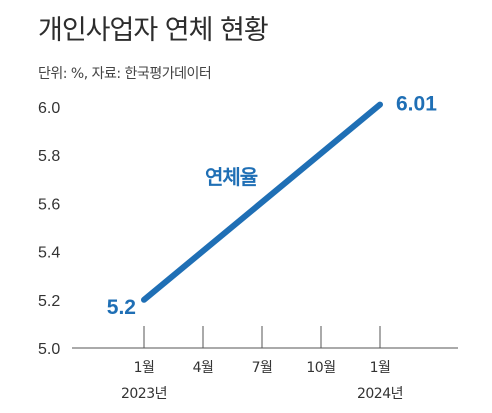  I want to click on x-tick-sublabel: 2024년, so click(380, 394).